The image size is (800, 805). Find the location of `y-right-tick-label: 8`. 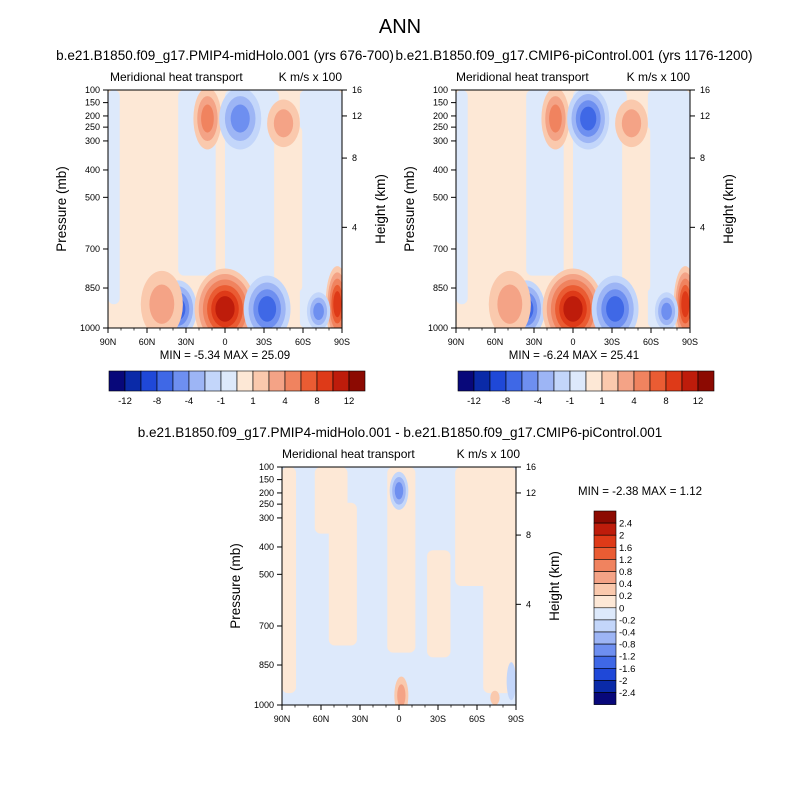

y-right-tick-label: 8 is located at coordinates (528, 535).